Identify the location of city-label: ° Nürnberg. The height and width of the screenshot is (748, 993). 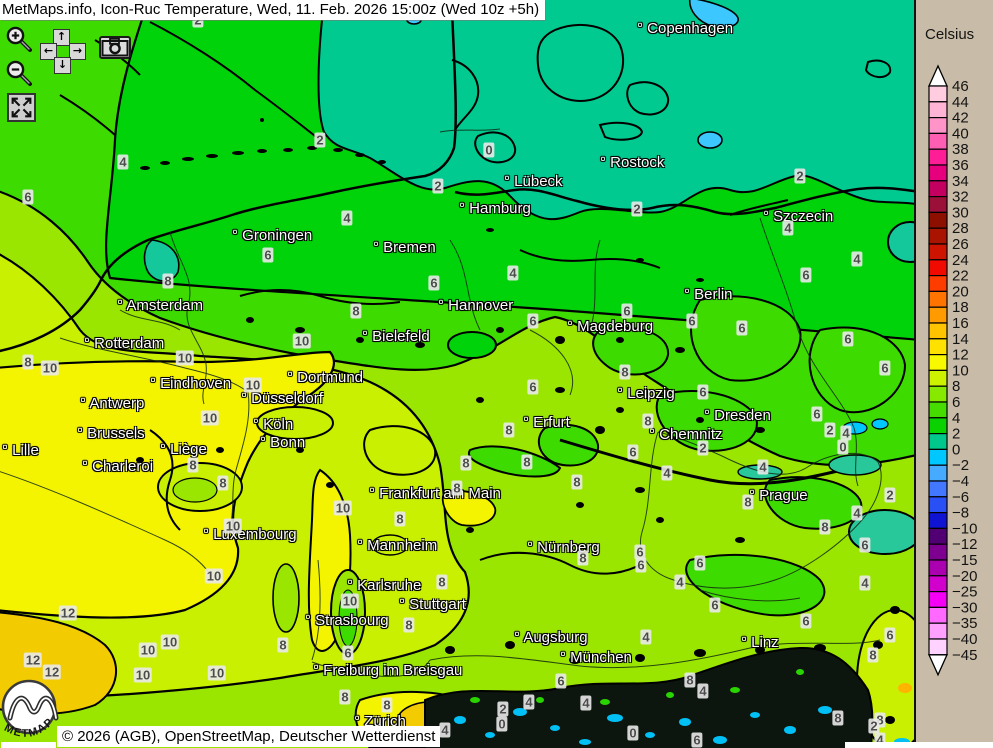
(563, 547).